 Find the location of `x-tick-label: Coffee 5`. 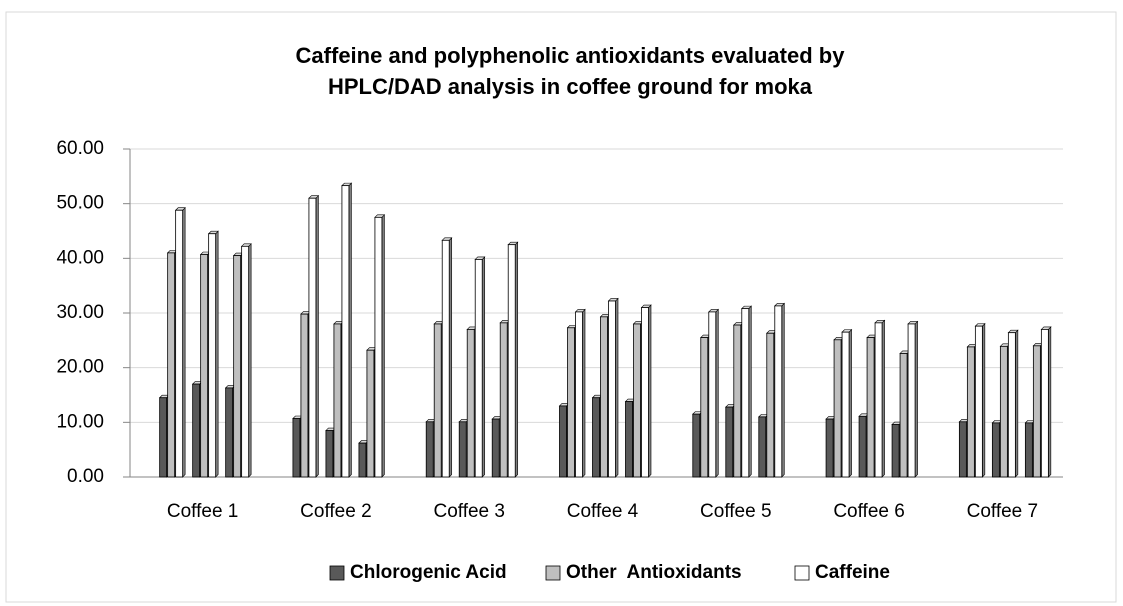

x-tick-label: Coffee 5 is located at coordinates (735, 511).